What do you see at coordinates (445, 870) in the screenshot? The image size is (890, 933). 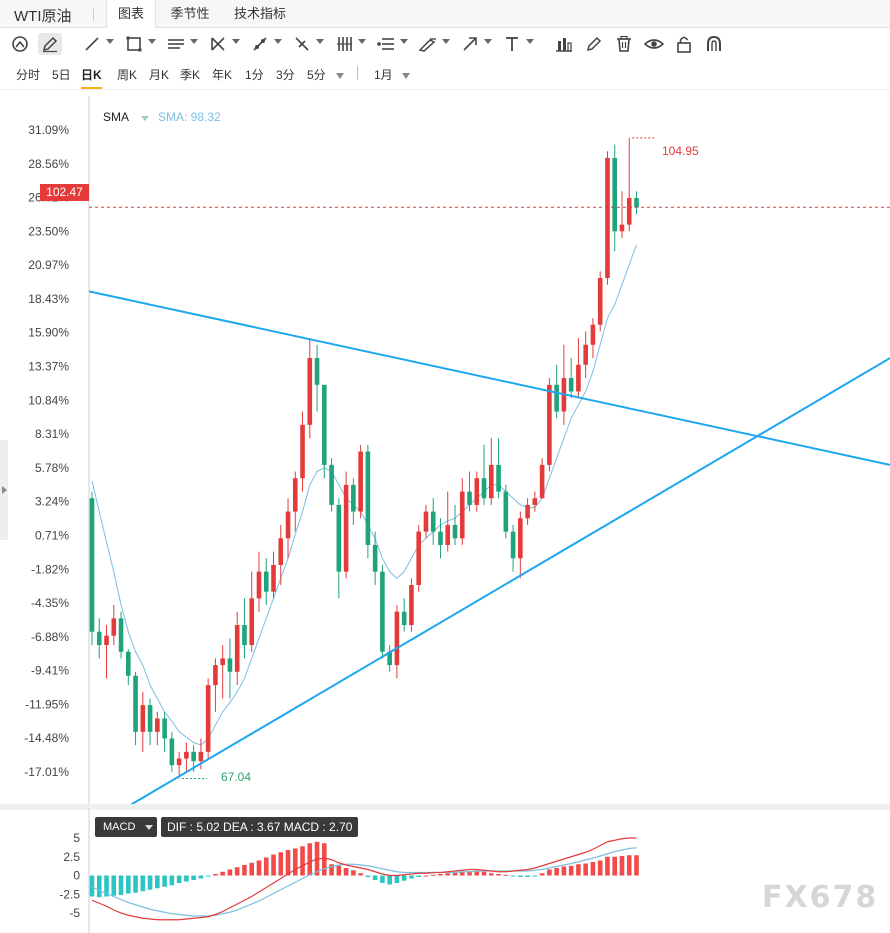 I see `macd-chart: 5 2.5 0 -2.5 -5` at bounding box center [445, 870].